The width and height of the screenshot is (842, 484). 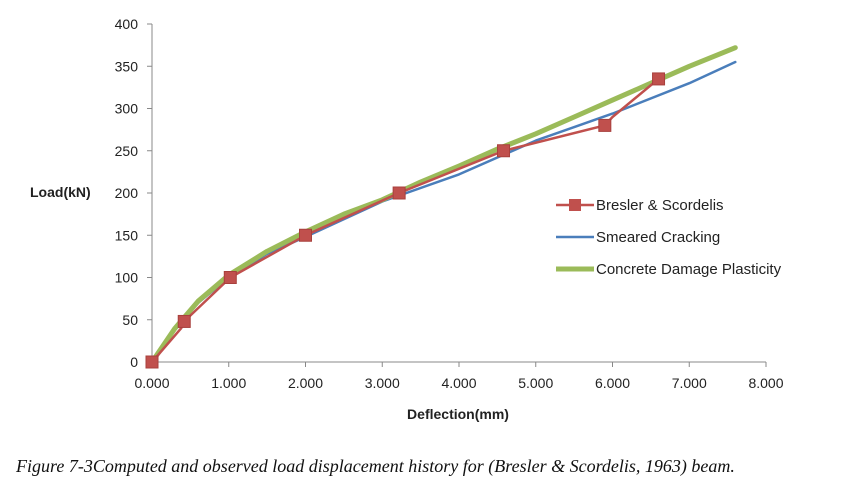 I want to click on y-tick-label: 250, so click(x=127, y=151).